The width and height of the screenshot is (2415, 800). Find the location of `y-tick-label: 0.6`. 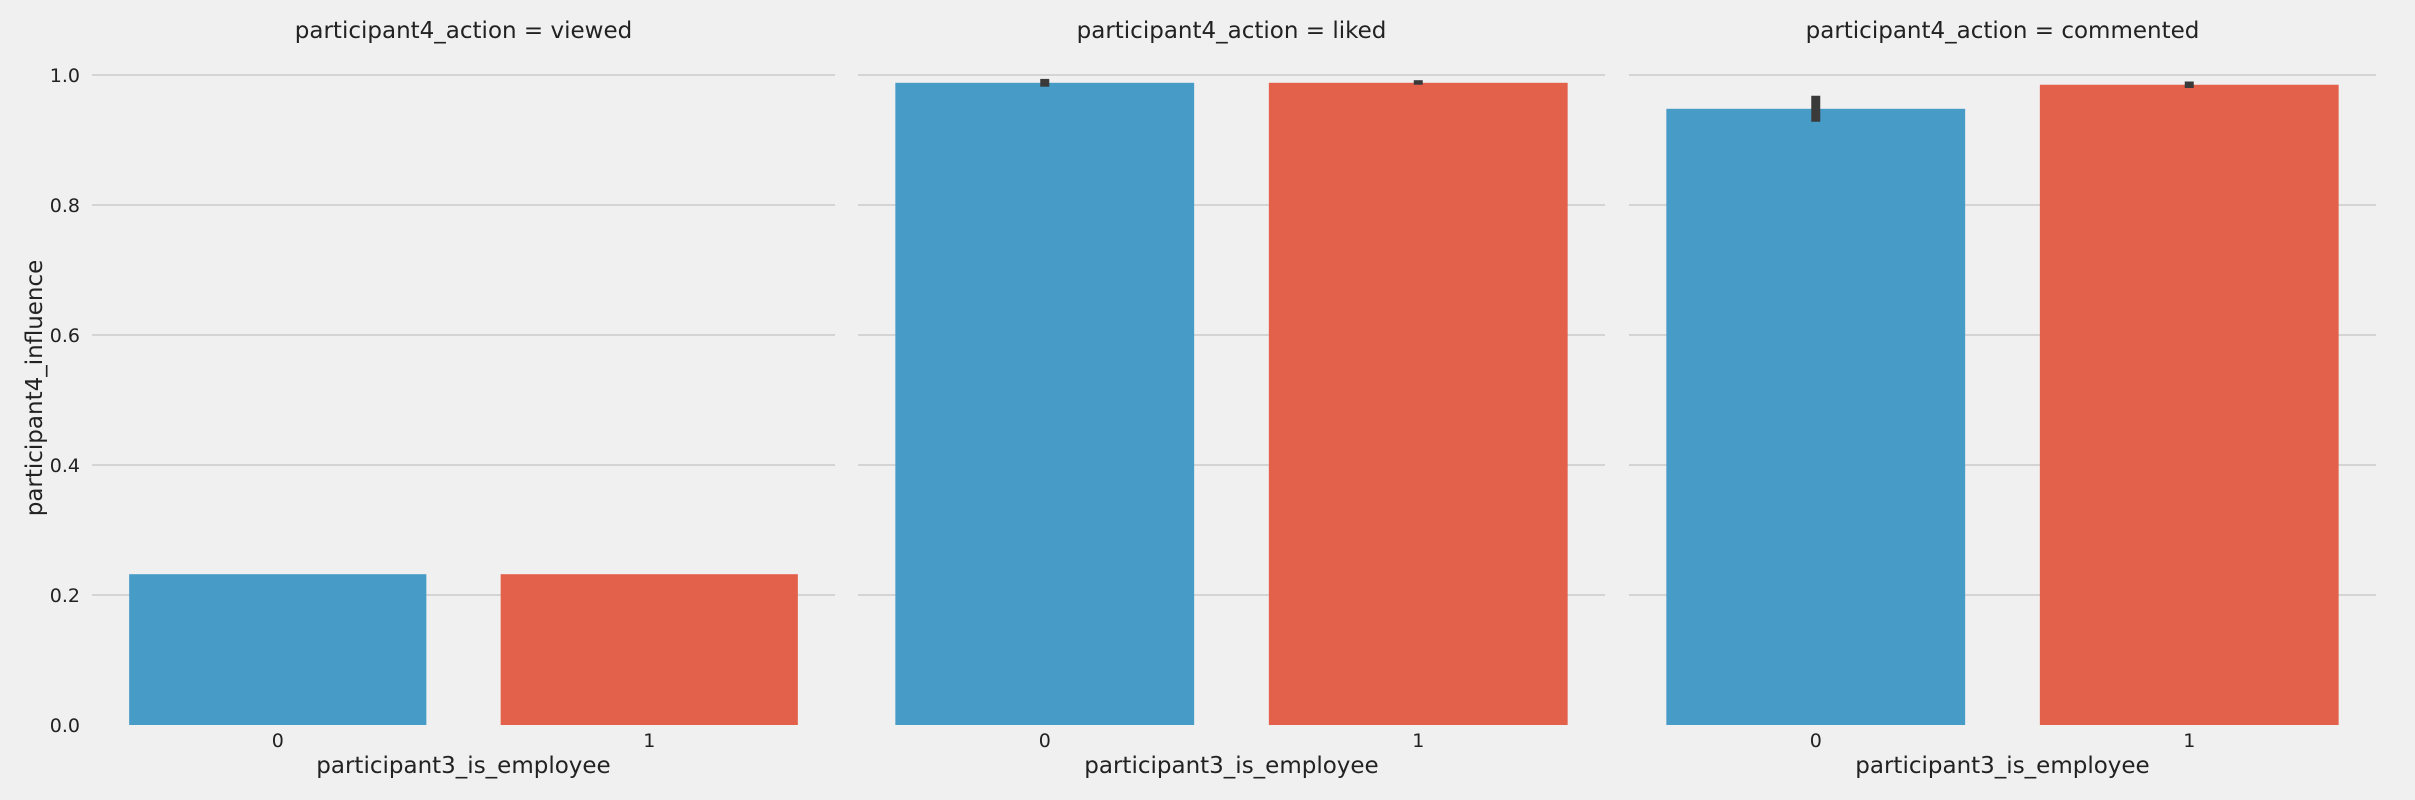

y-tick-label: 0.6 is located at coordinates (65, 336).